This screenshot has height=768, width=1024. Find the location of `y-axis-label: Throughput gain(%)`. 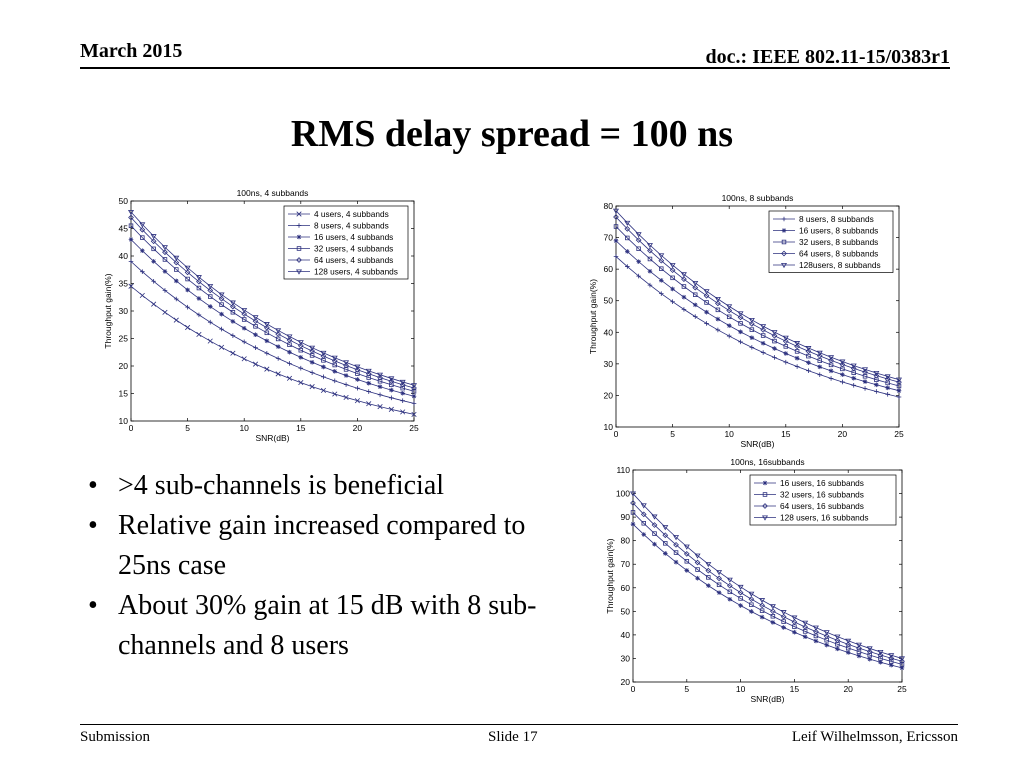

y-axis-label: Throughput gain(%) is located at coordinates (108, 310).